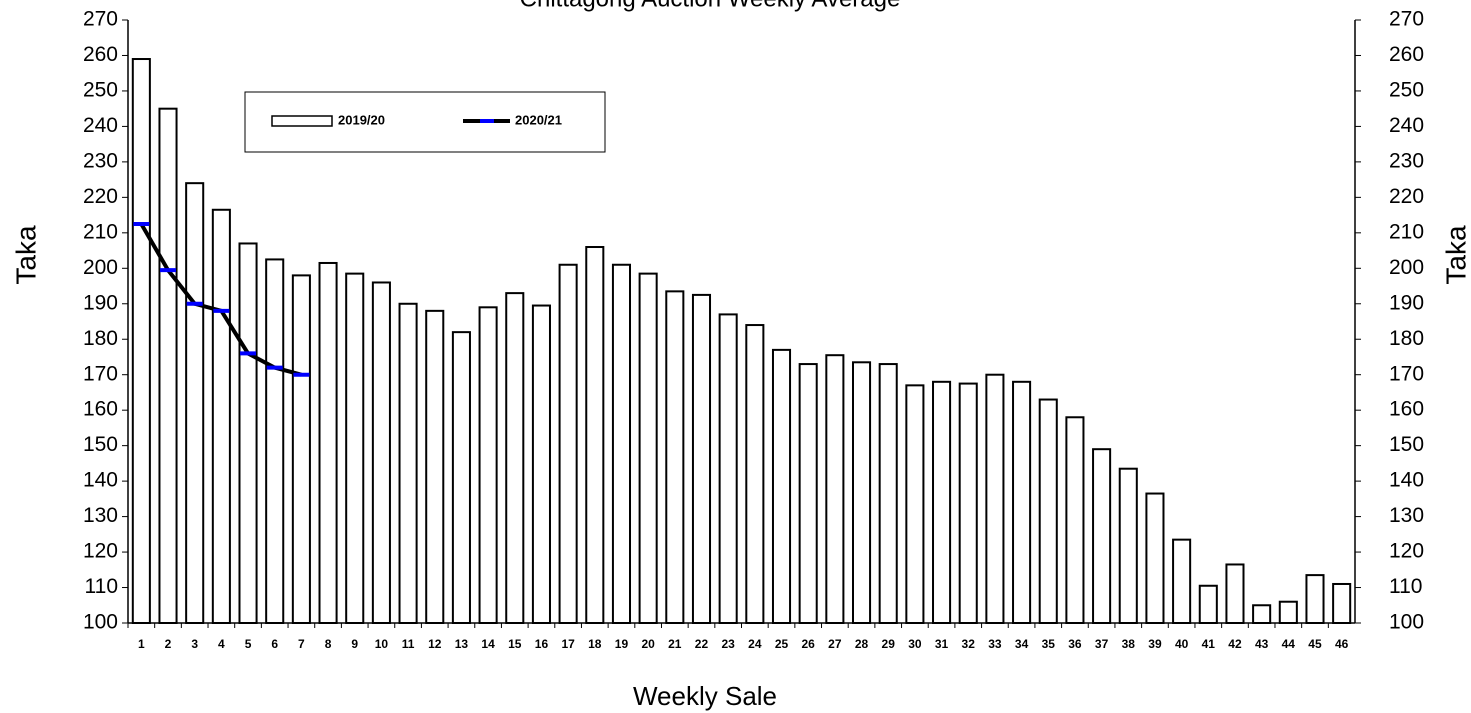 Image resolution: width=1471 pixels, height=713 pixels. I want to click on legend-label: 2019/20, so click(361, 119).